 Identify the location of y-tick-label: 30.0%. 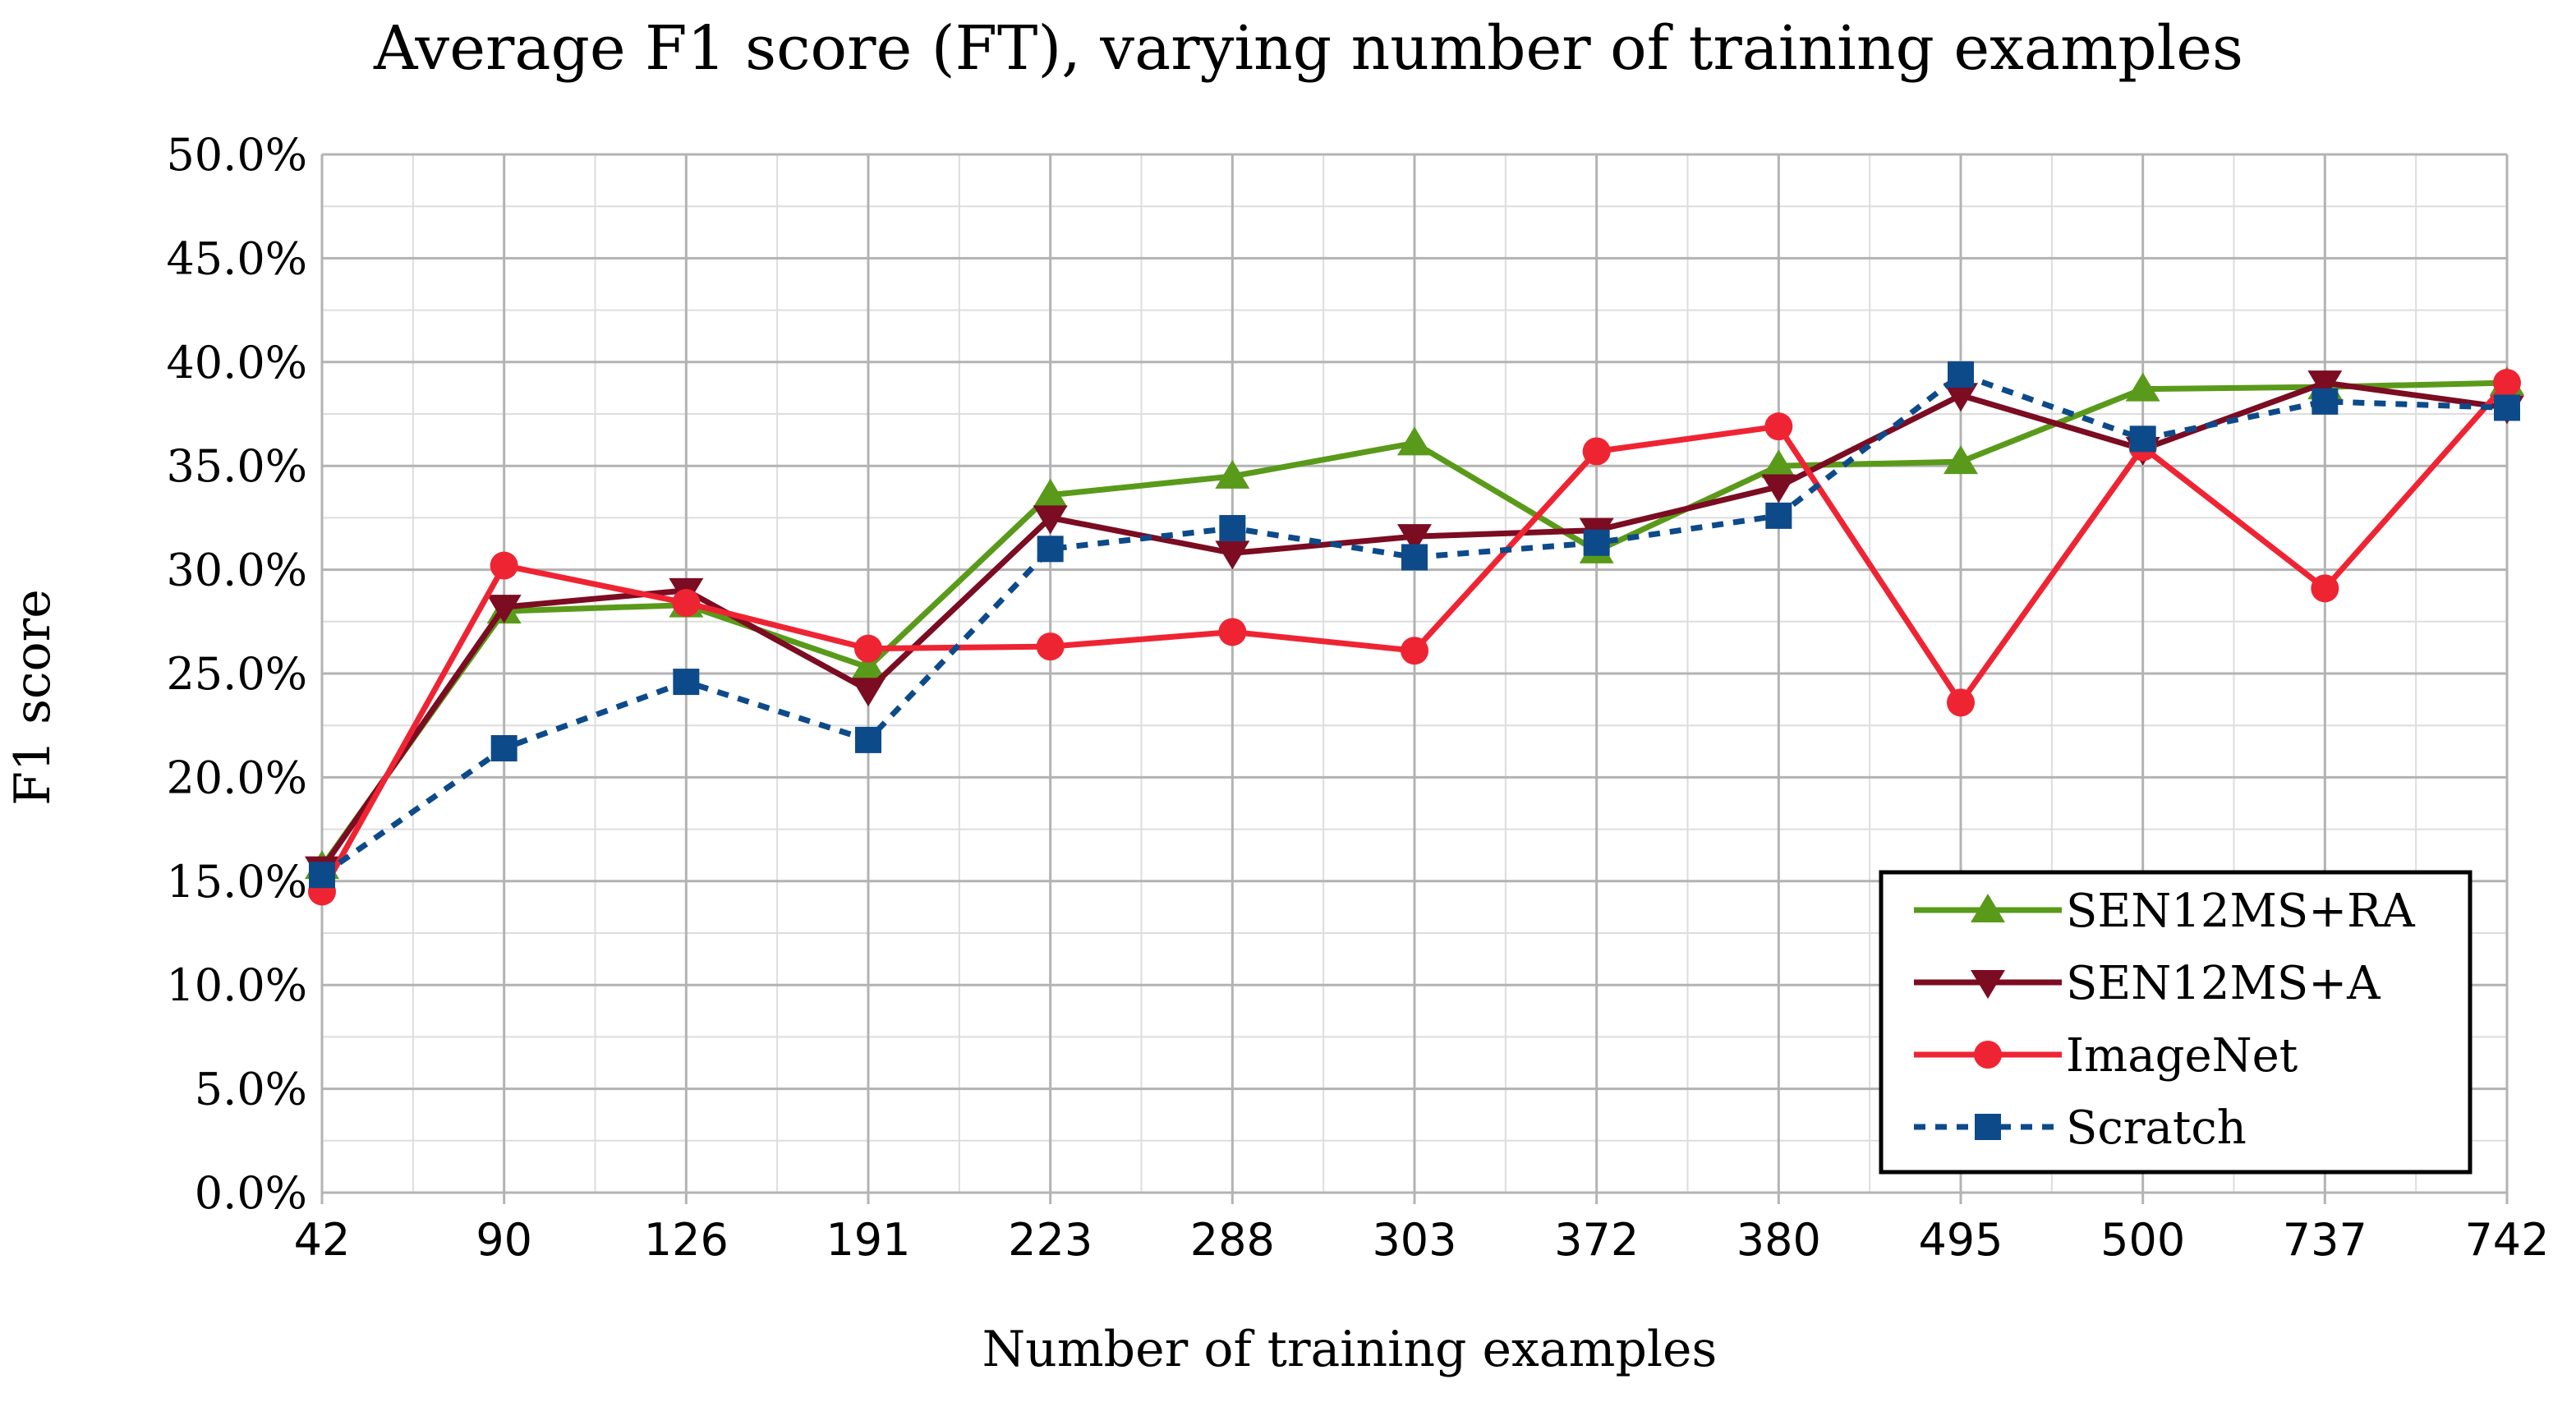
(236, 570).